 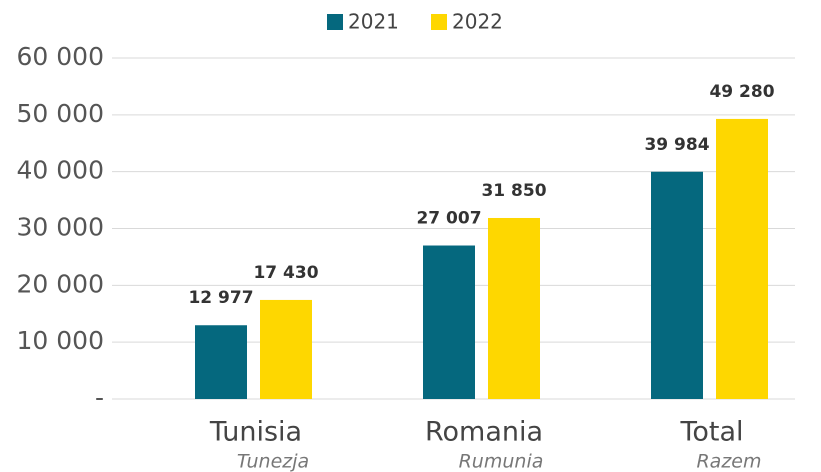 I want to click on x-tick-label: Total, so click(x=711, y=432).